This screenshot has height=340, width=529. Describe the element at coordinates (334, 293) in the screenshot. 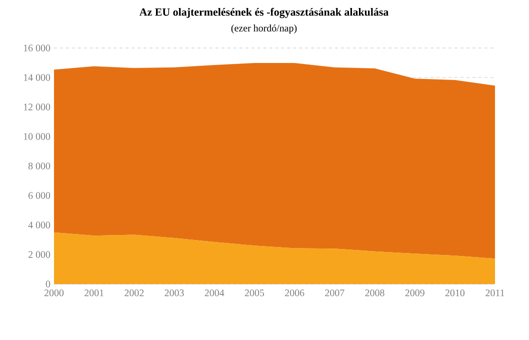

I see `x-tick-label: 2007` at that location.